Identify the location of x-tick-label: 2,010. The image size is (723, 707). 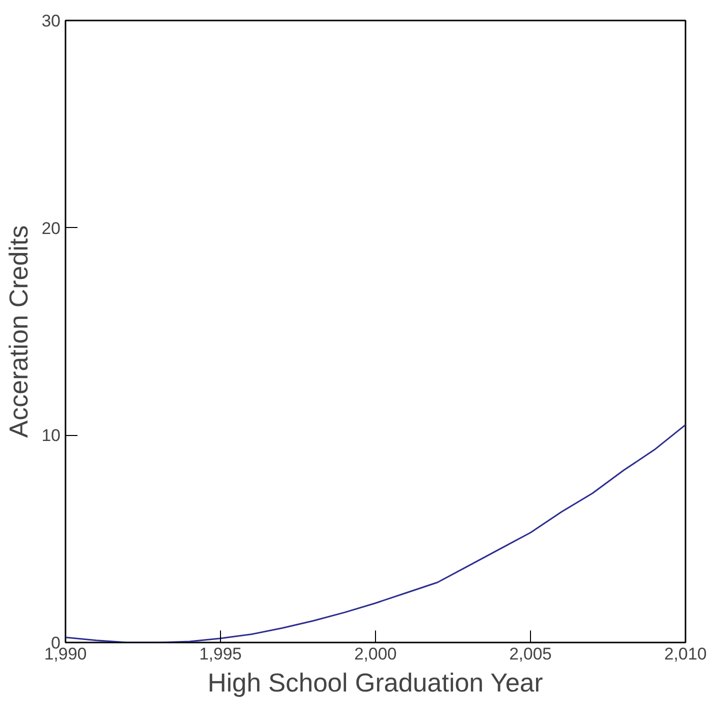
(685, 654).